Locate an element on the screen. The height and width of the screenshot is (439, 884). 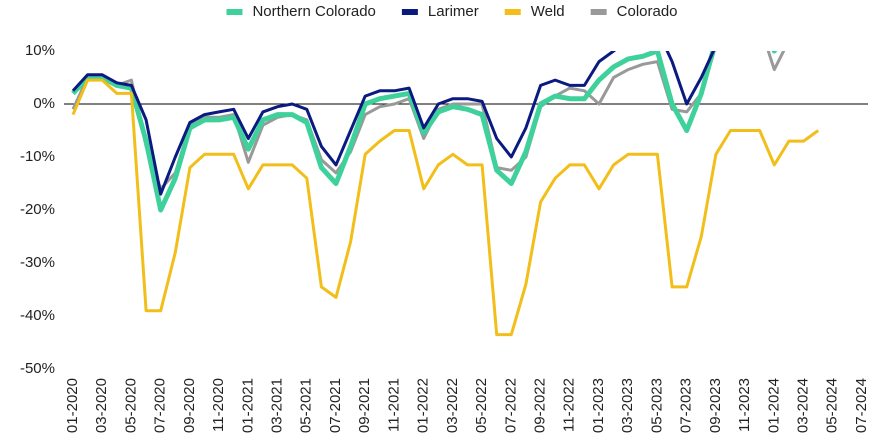
x-tick-label: 05-2023 is located at coordinates (656, 405).